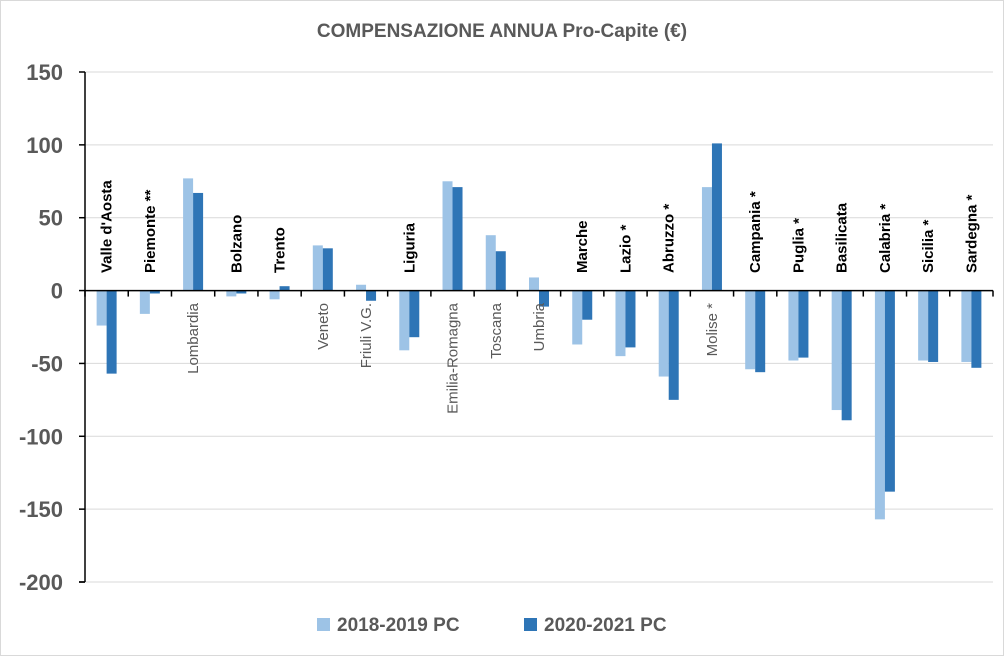 This screenshot has width=1004, height=656. Describe the element at coordinates (453, 358) in the screenshot. I see `category-label: Emilia-Romagna` at that location.